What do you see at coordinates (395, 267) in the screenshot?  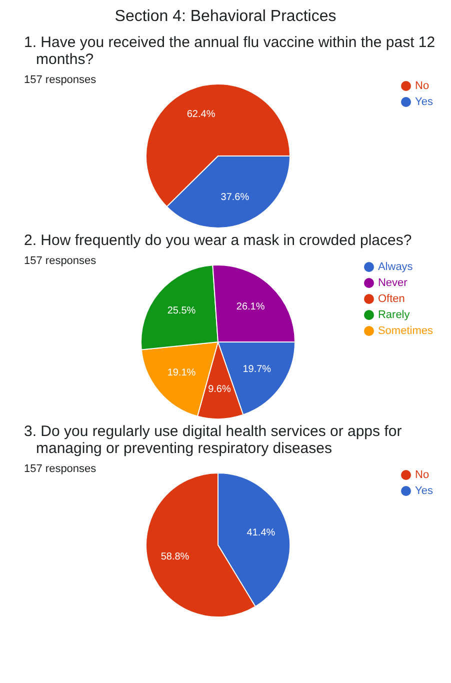 I see `legend-label: Always` at bounding box center [395, 267].